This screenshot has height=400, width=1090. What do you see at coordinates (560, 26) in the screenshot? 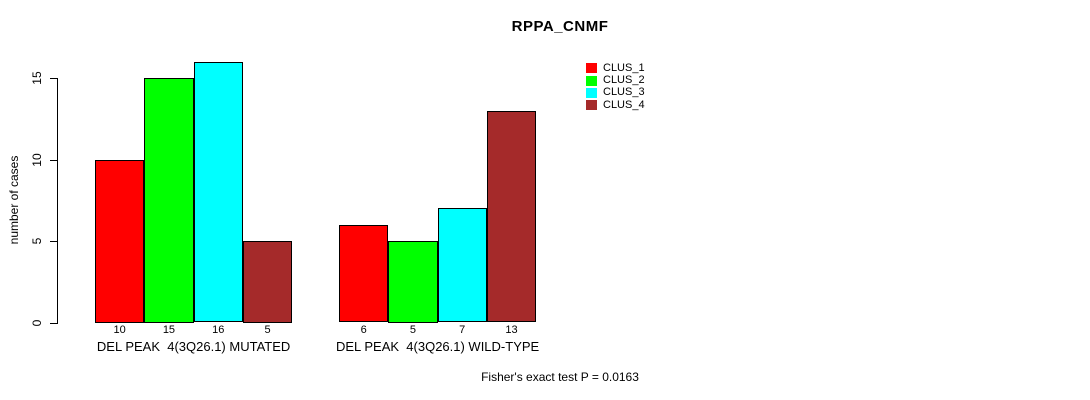
I see `chart-title: RPPA_CNMF` at bounding box center [560, 26].